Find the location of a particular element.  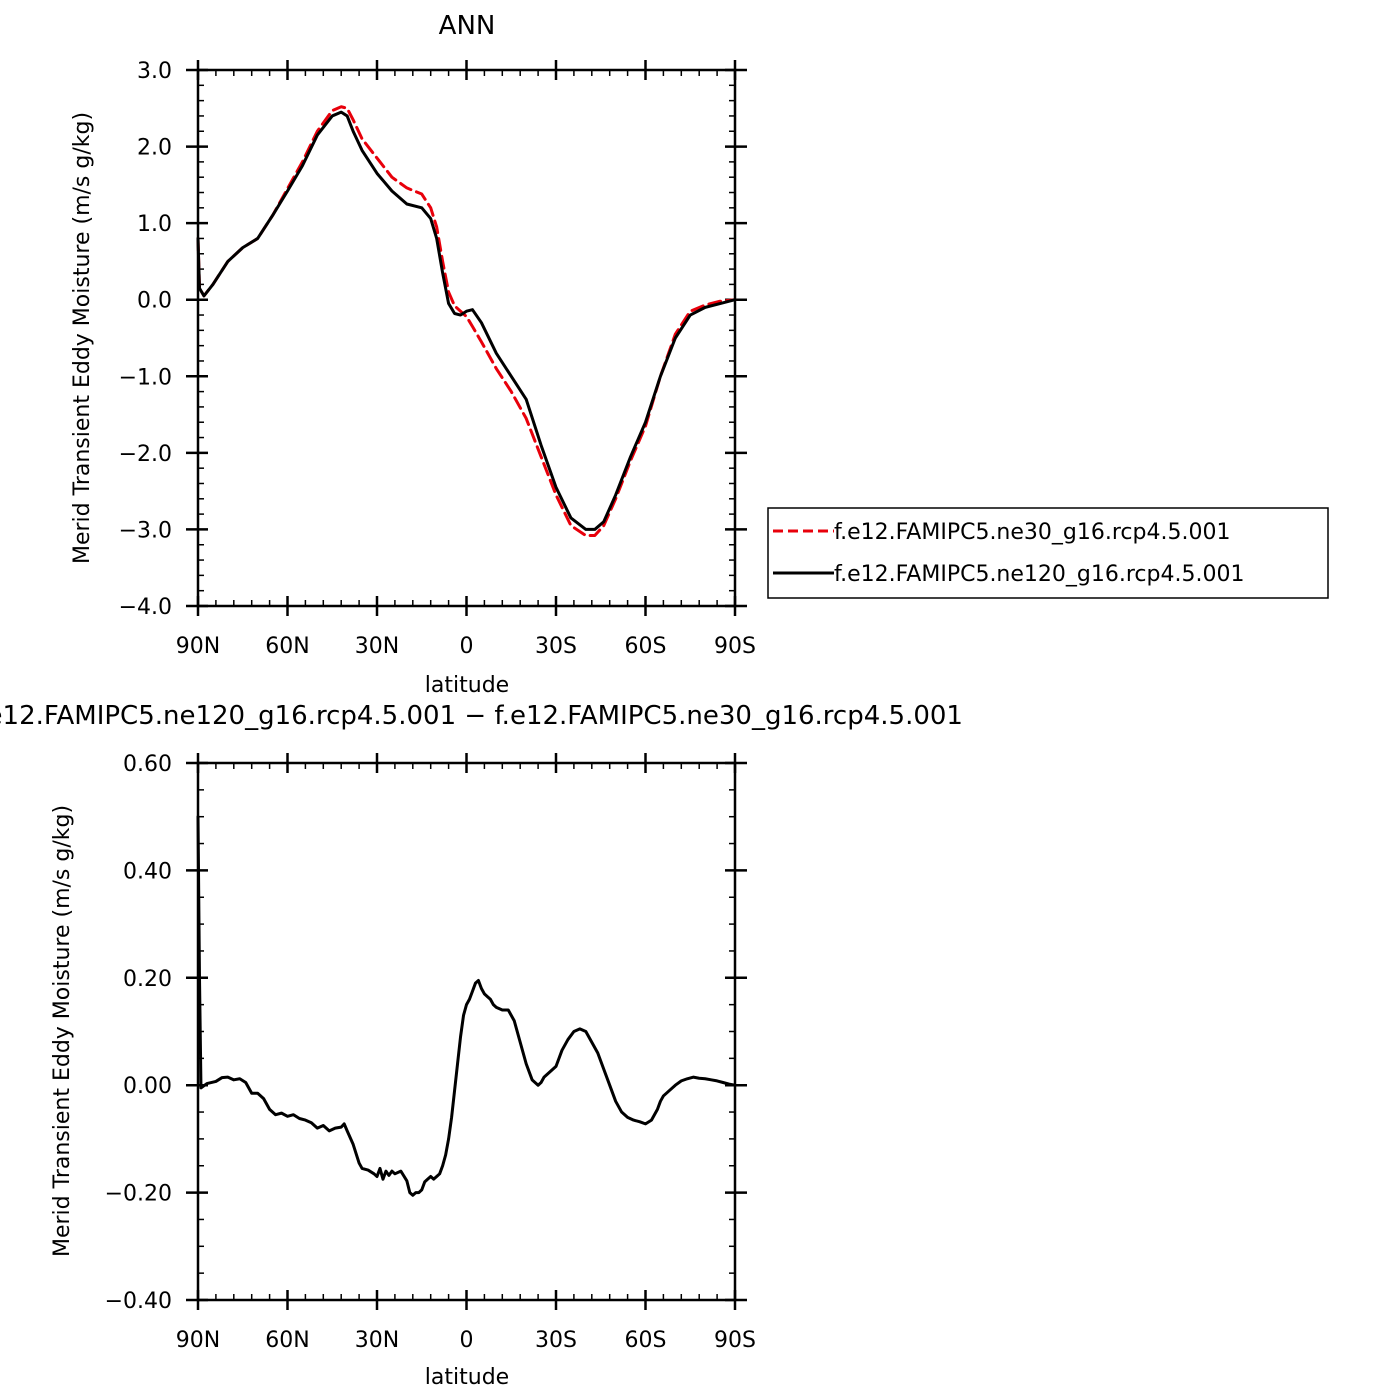

y-tick-label: 0.0 is located at coordinates (154, 301).